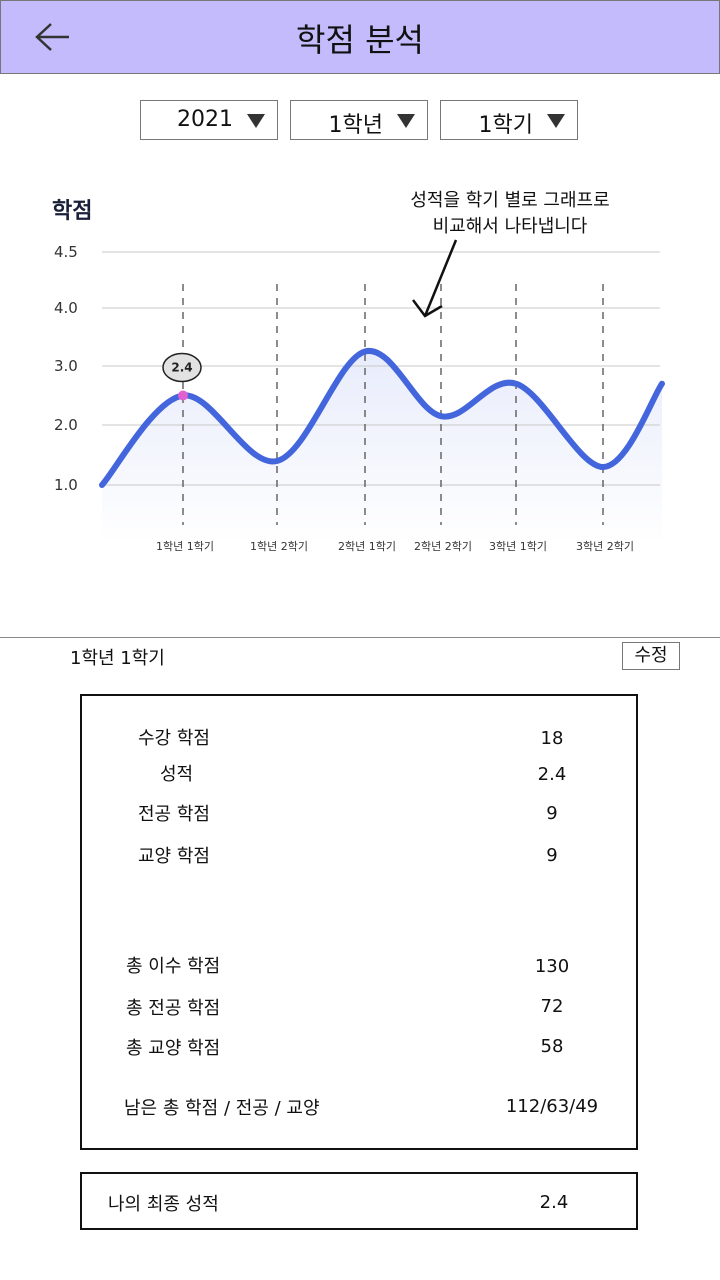 This screenshot has height=1280, width=720. Describe the element at coordinates (279, 546) in the screenshot. I see `x-tick-label: 1학년 2학기` at that location.